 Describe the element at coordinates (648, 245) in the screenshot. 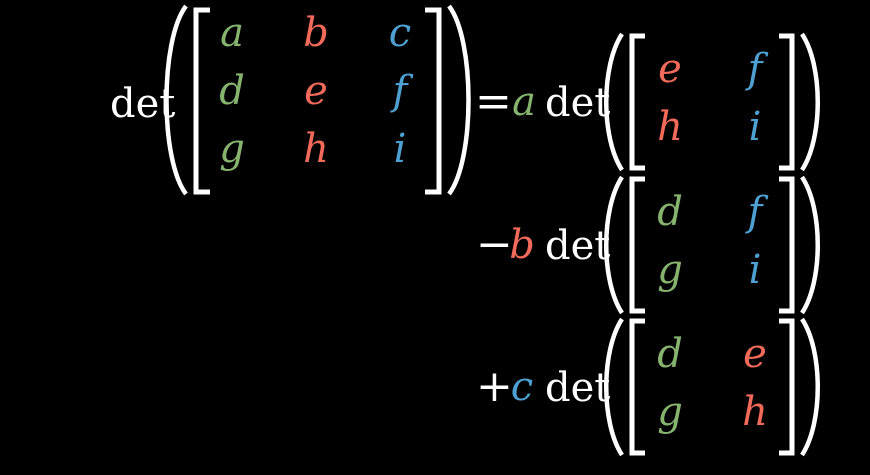

I see `term-2: −b det d f g i` at that location.